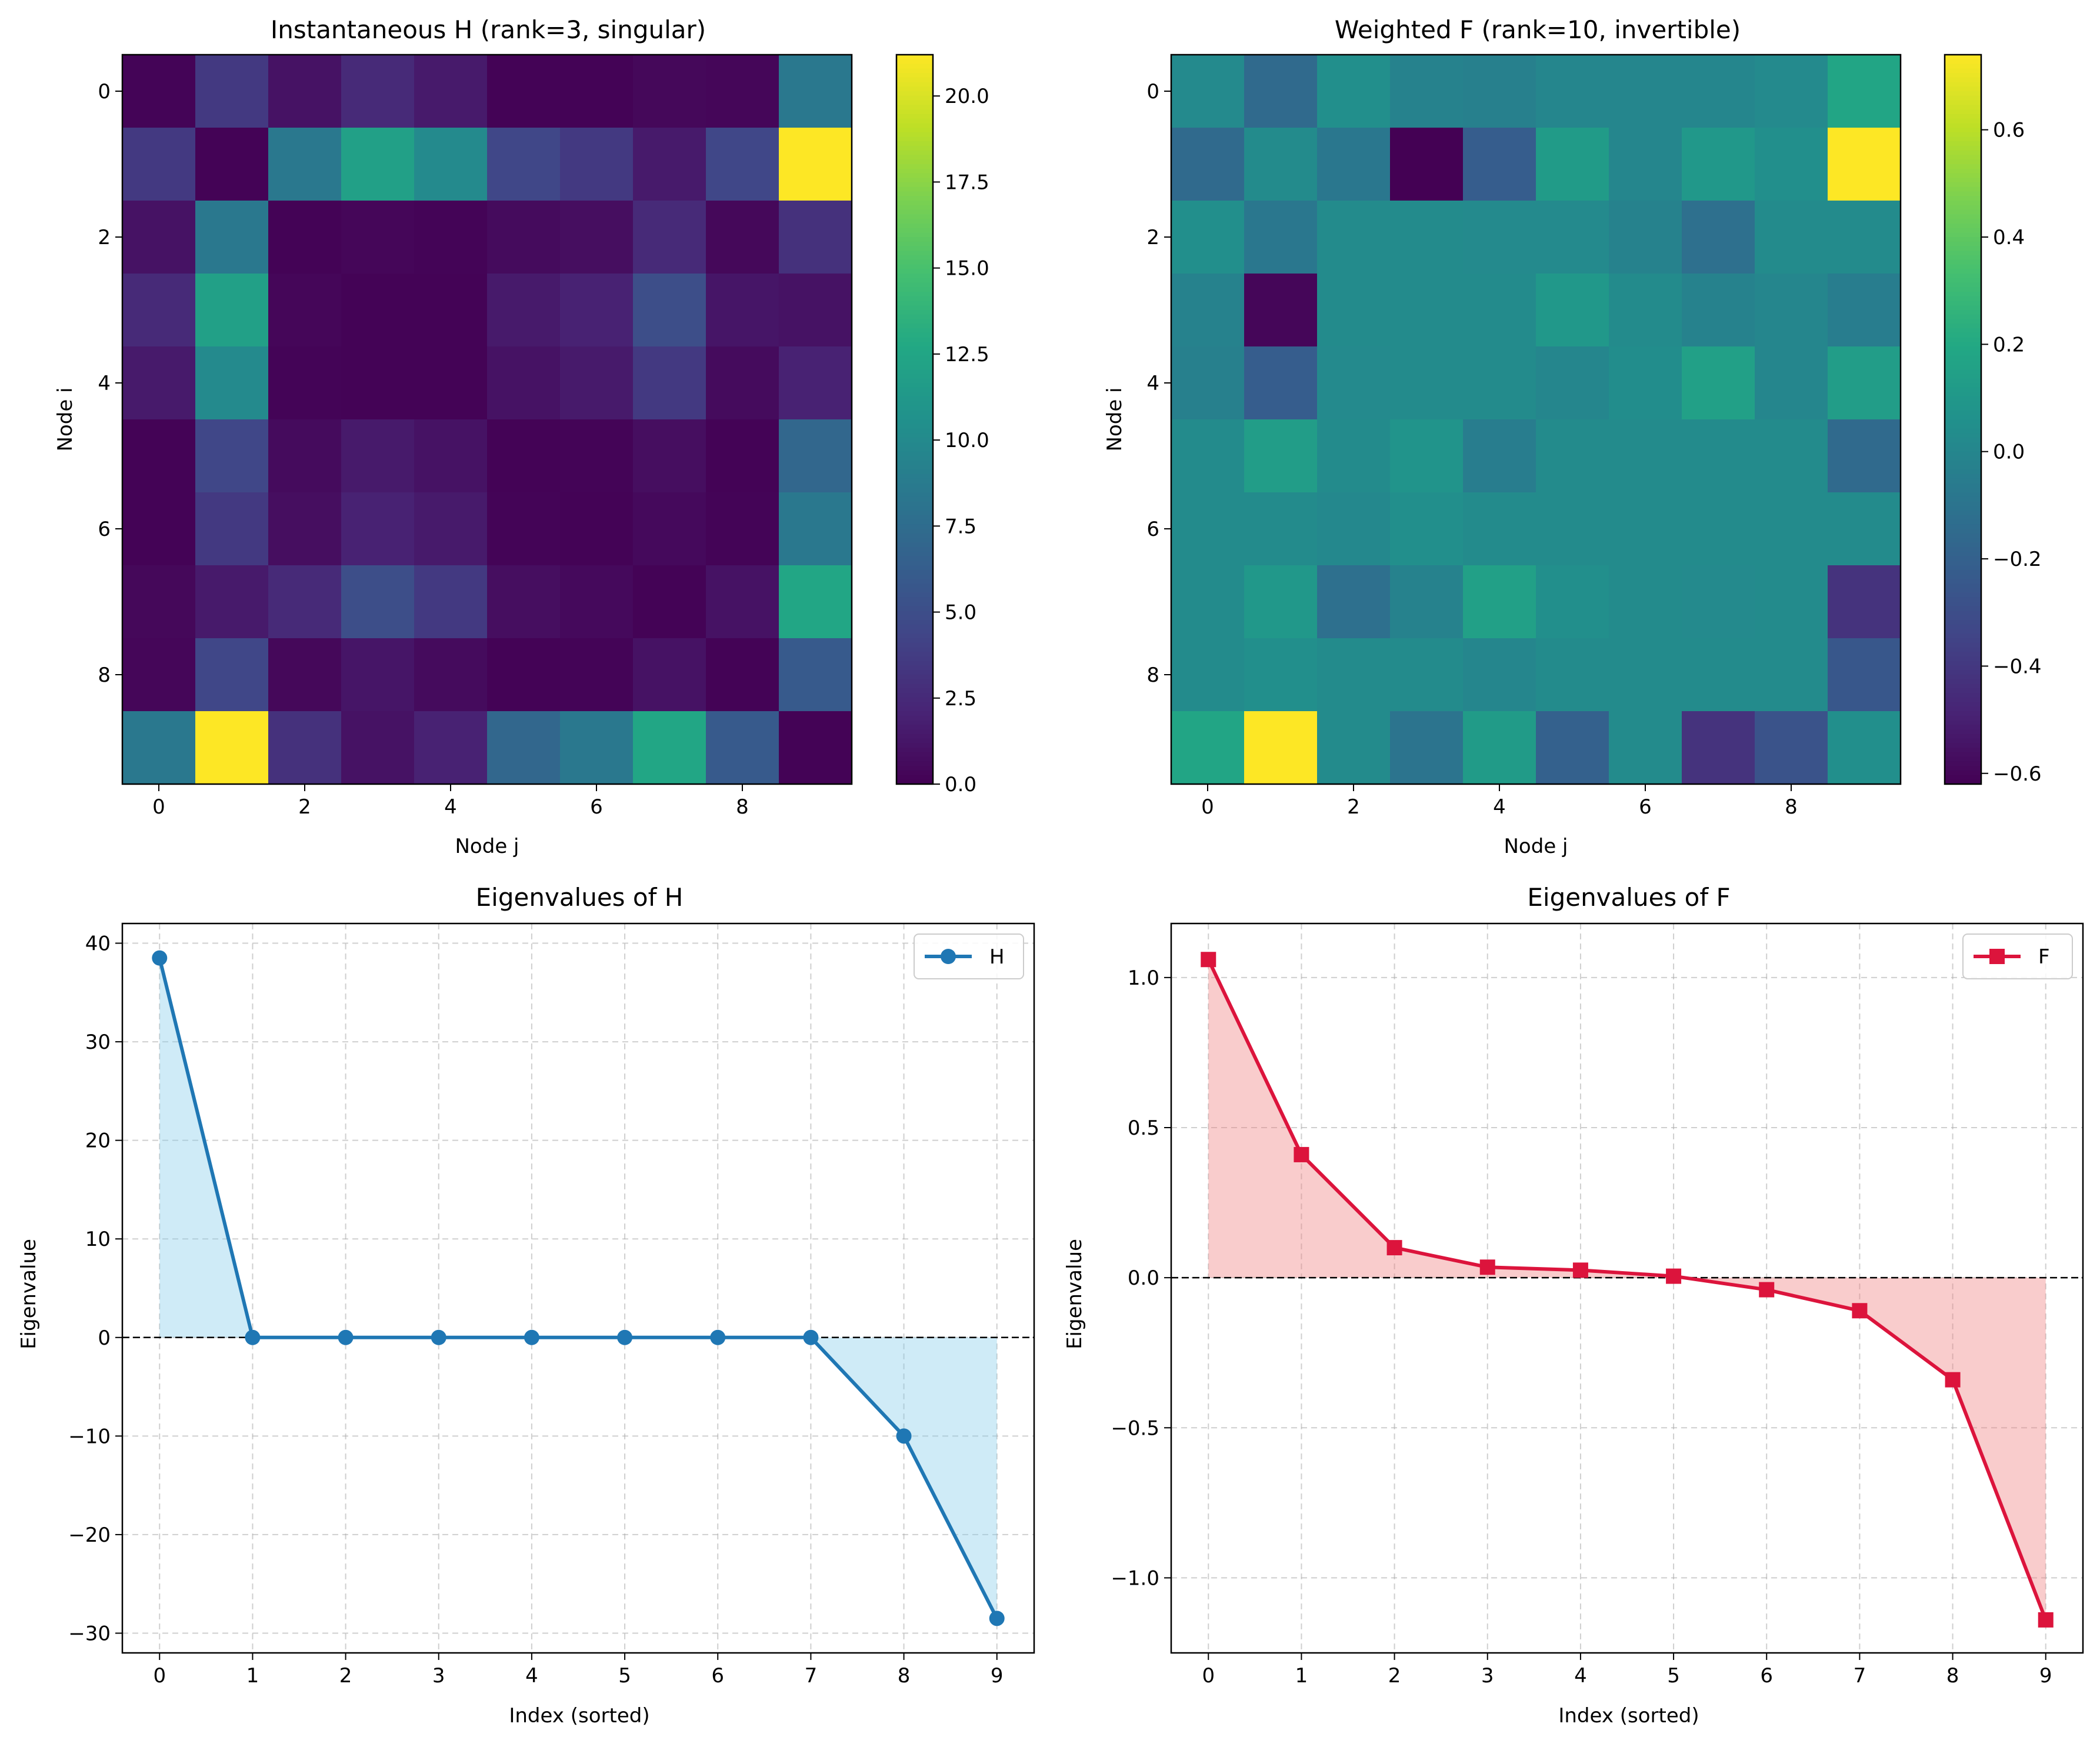 The image size is (2100, 1747). I want to click on heatmap-h-x-ticks: 0 2 4 6 8, so click(450, 801).